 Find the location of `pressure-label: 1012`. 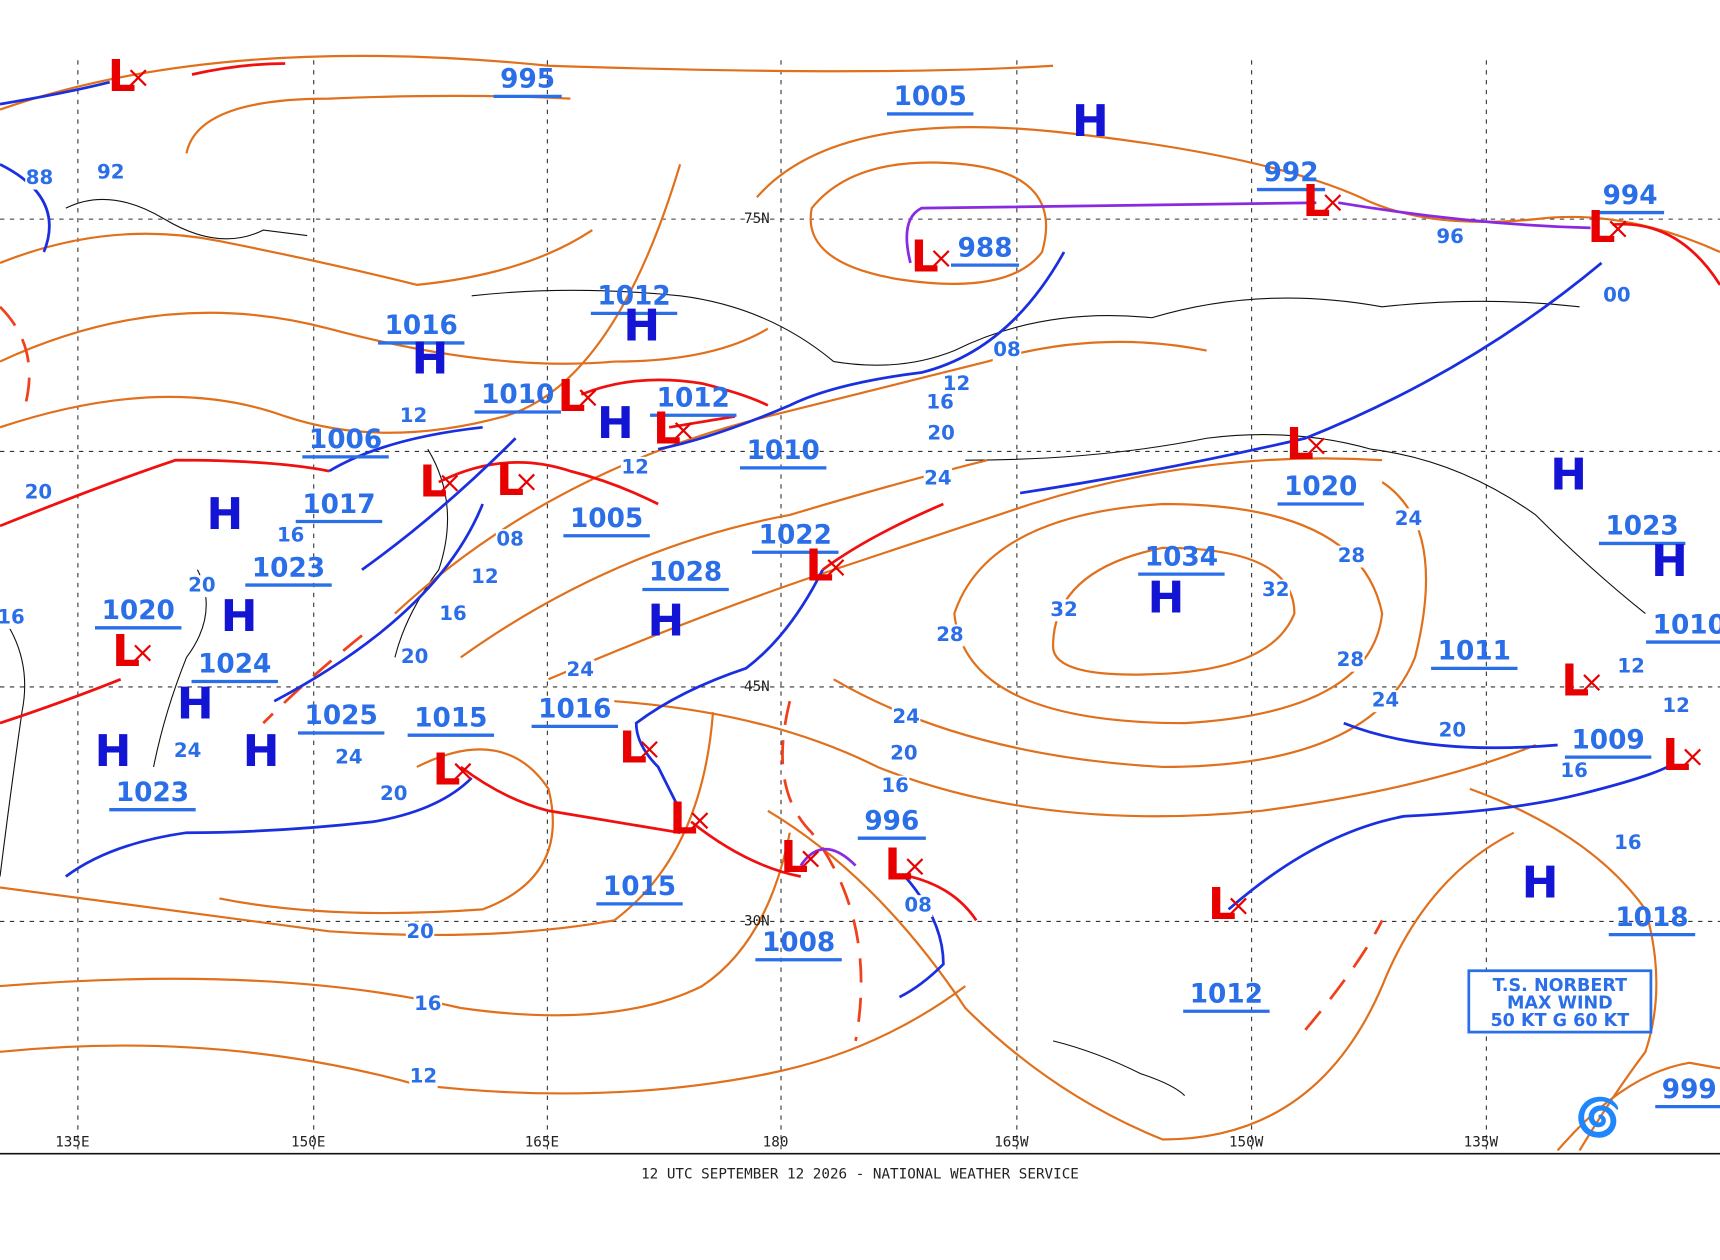

pressure-label: 1012 is located at coordinates (633, 297).